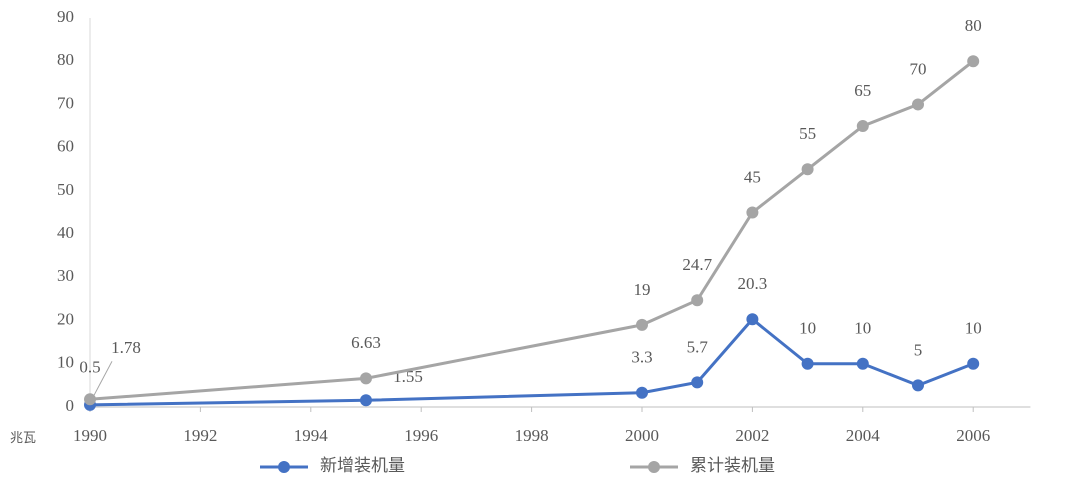  I want to click on y-tick-label: 80, so click(65, 59).